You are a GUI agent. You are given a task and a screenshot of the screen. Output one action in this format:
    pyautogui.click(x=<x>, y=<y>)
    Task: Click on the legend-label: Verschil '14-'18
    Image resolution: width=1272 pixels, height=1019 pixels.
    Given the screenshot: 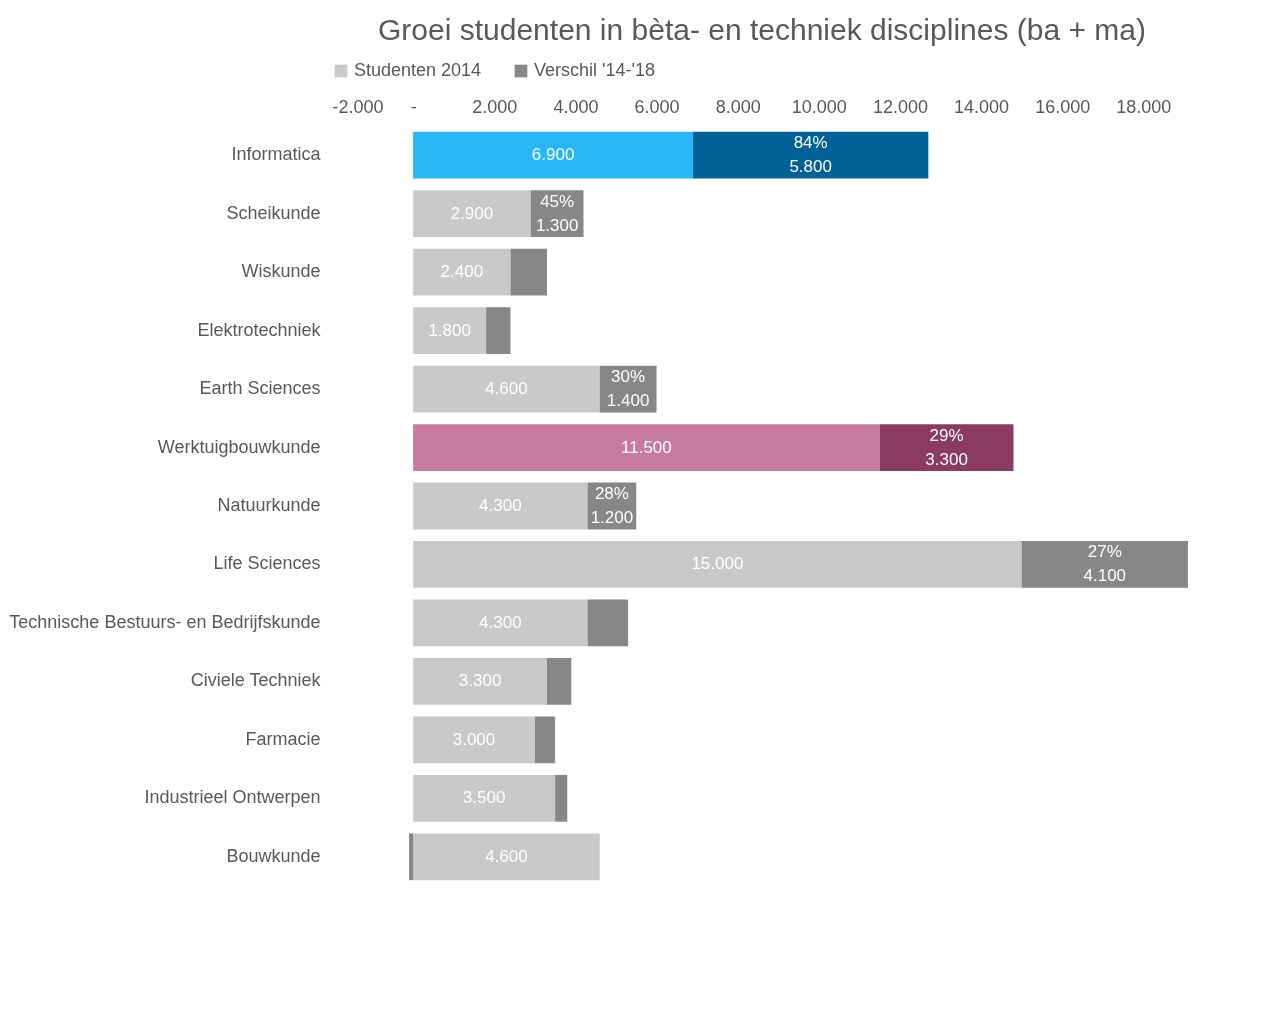 What is the action you would take?
    pyautogui.click(x=594, y=70)
    